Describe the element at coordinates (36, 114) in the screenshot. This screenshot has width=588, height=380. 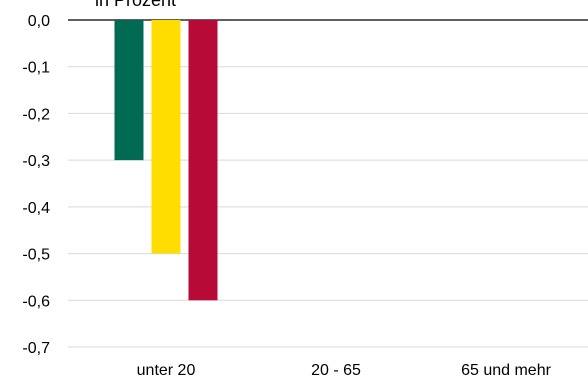
I see `y-tick-label: -0,2` at that location.